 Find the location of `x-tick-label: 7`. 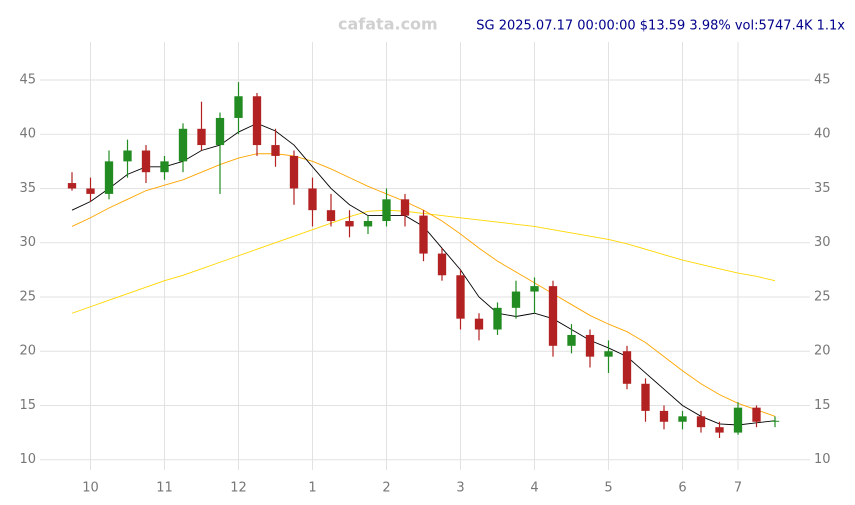

x-tick-label: 7 is located at coordinates (738, 488).